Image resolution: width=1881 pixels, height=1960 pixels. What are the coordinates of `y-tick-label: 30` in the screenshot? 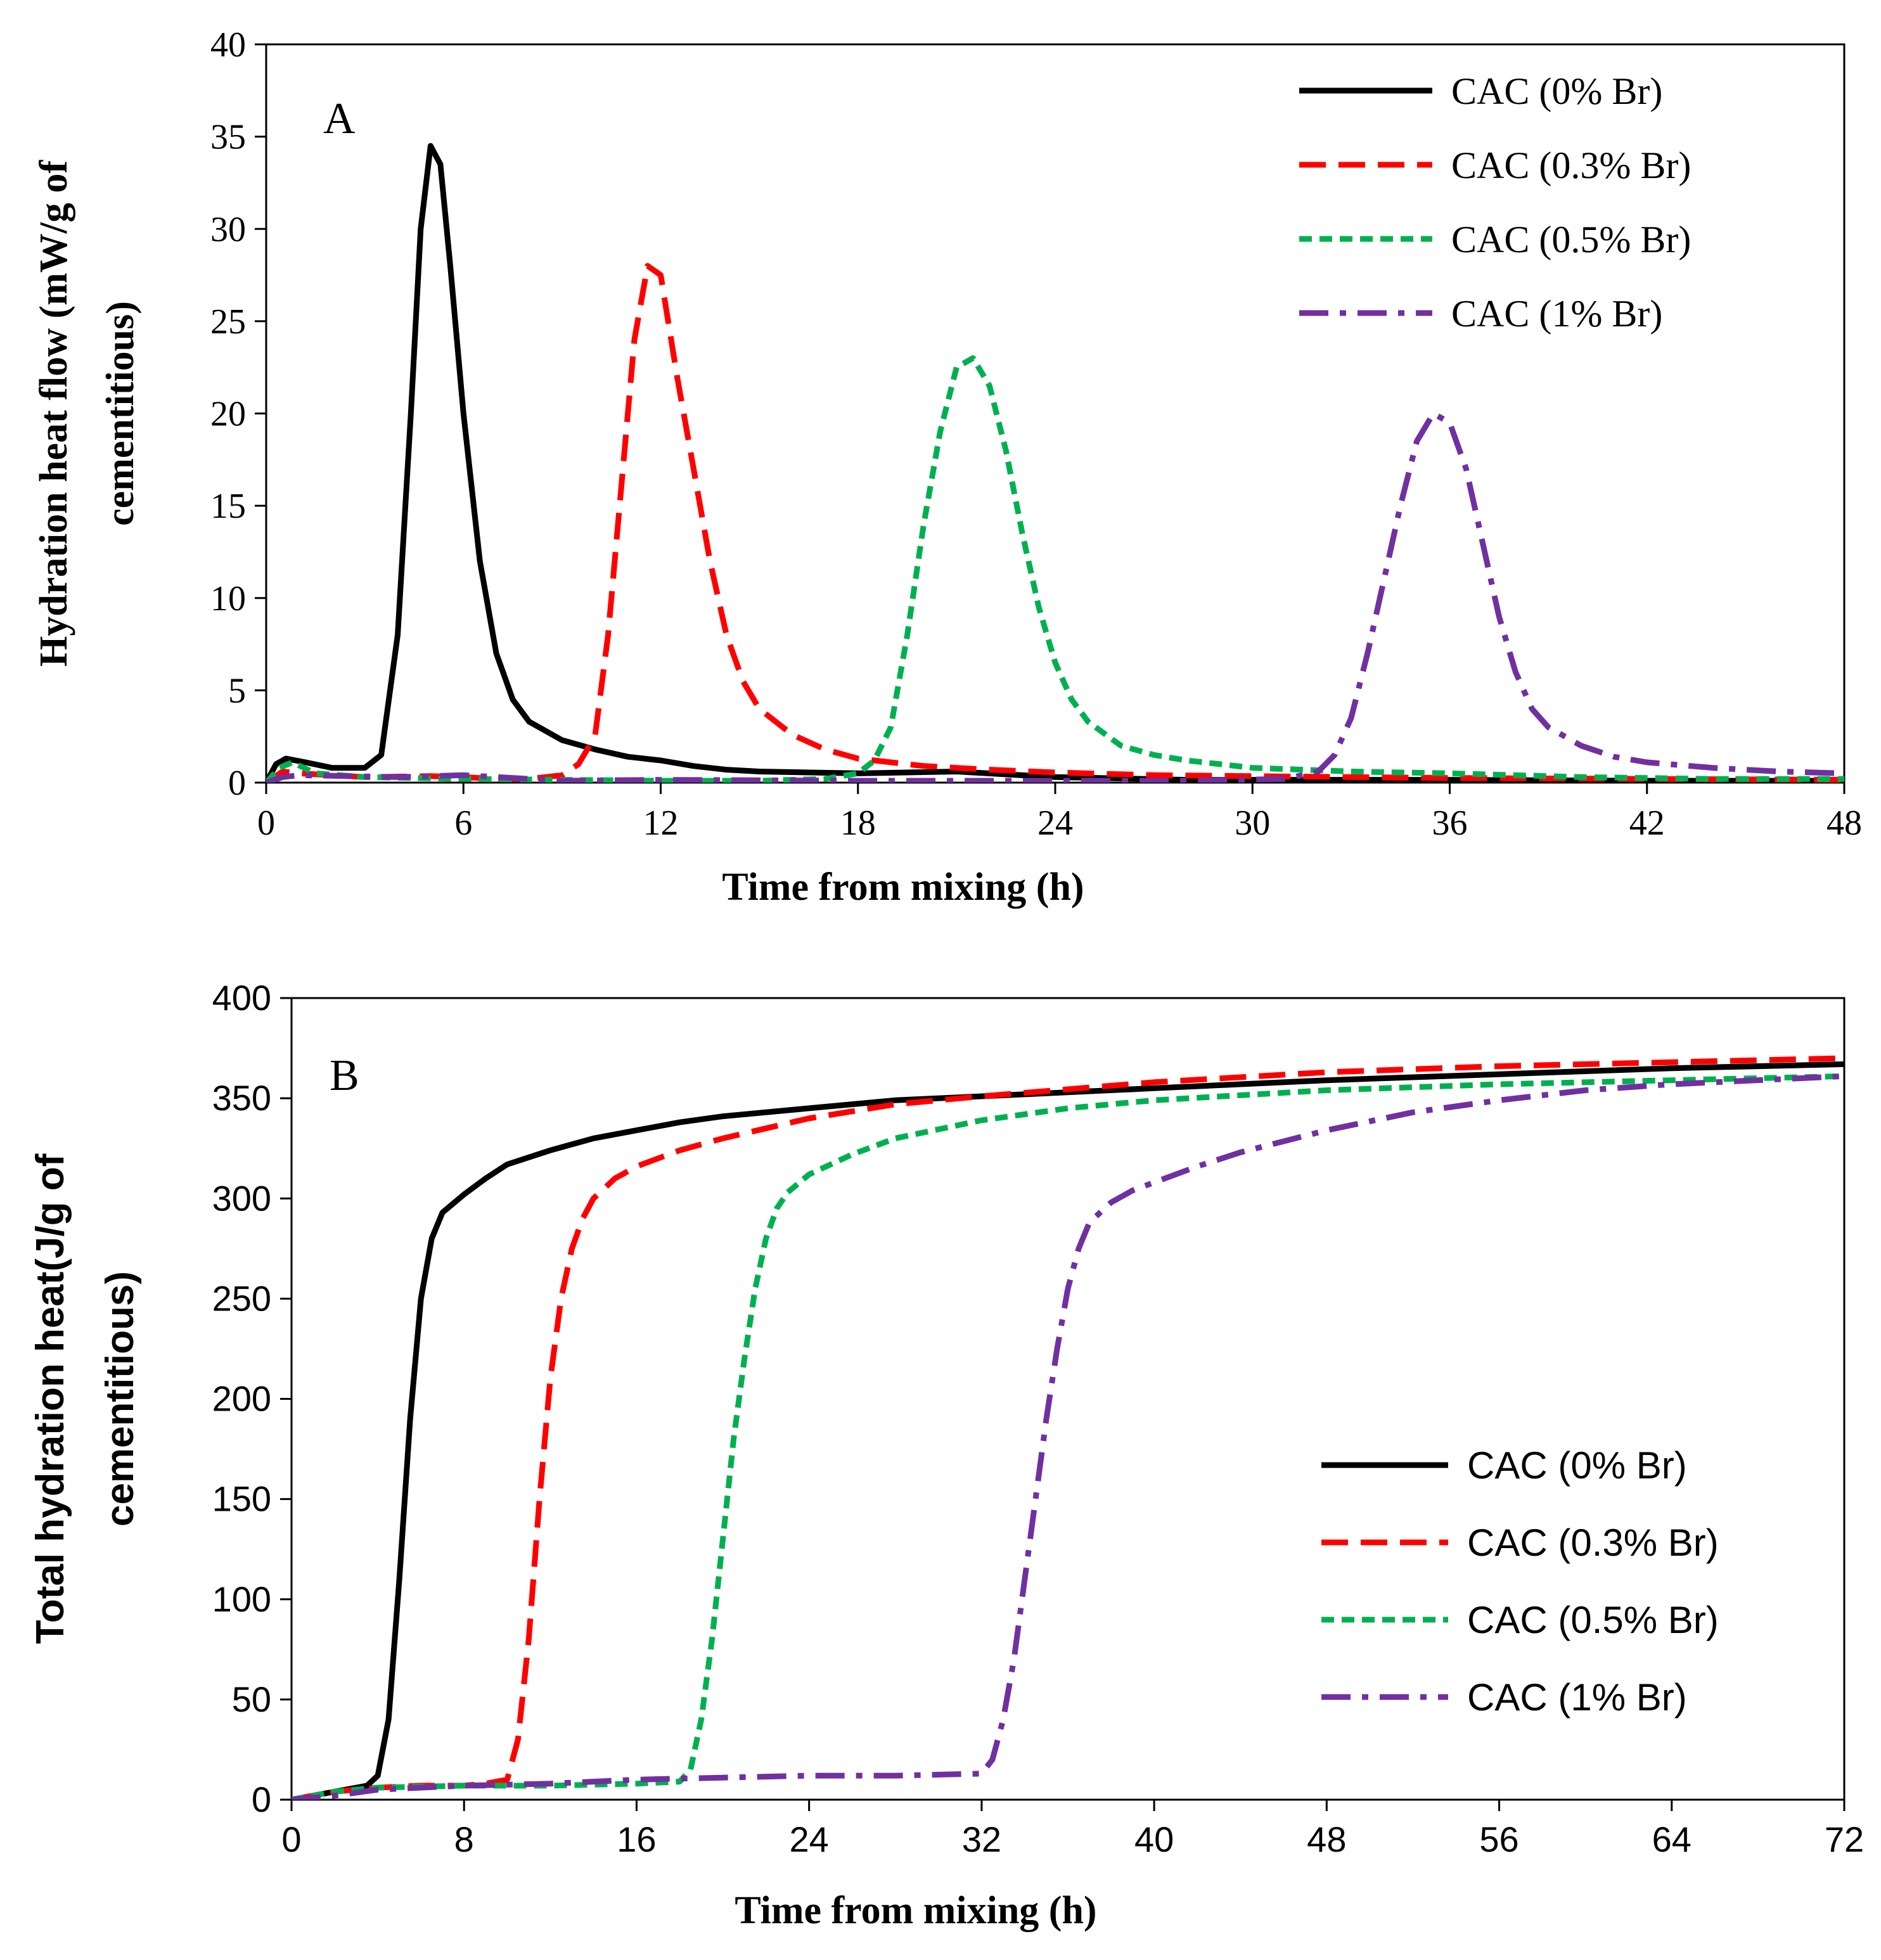 It's located at (228, 230).